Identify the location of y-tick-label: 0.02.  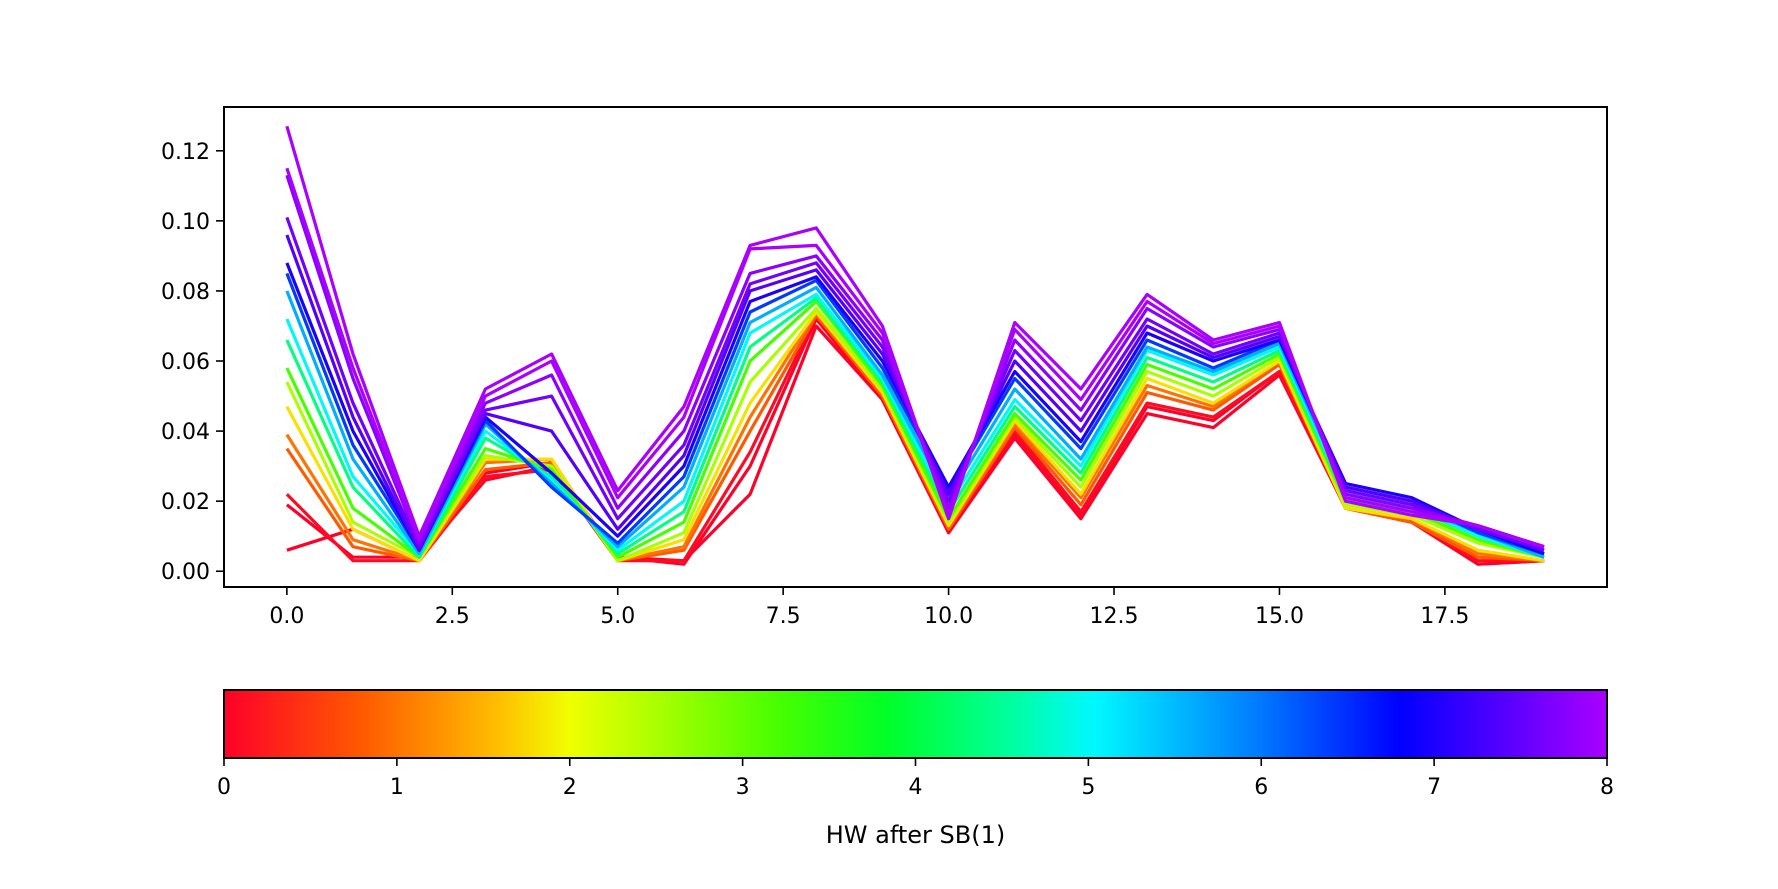
(185, 502).